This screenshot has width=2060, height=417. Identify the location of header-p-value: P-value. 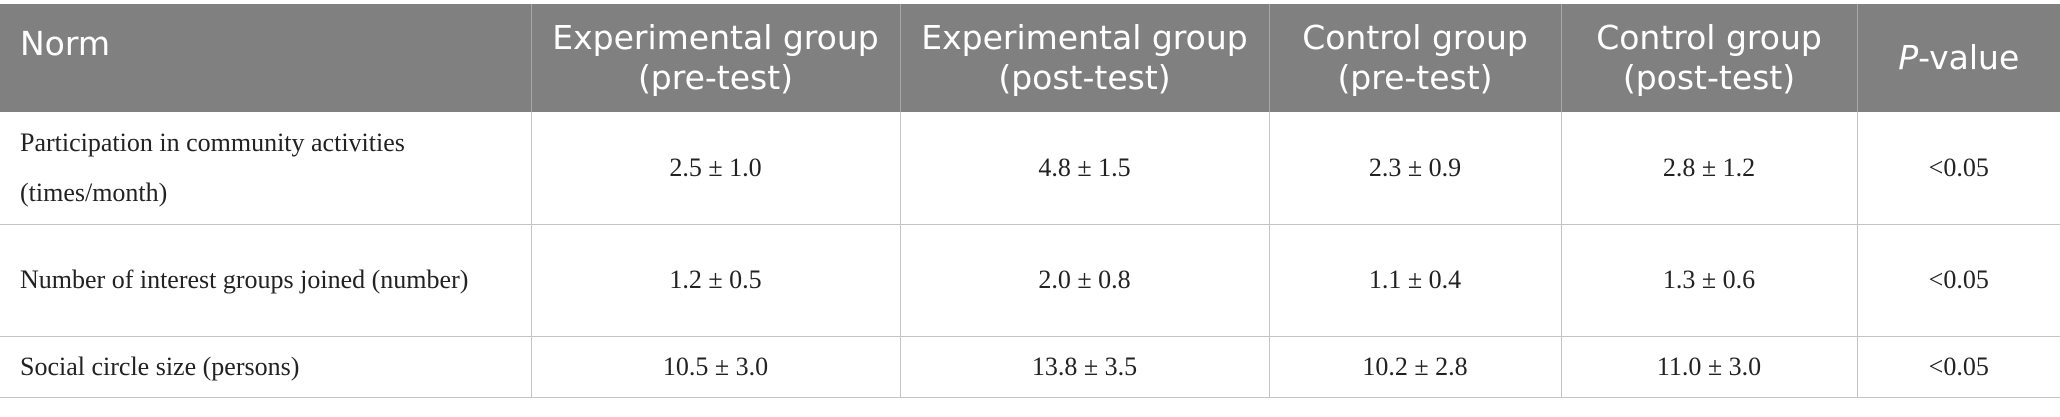
(1958, 58).